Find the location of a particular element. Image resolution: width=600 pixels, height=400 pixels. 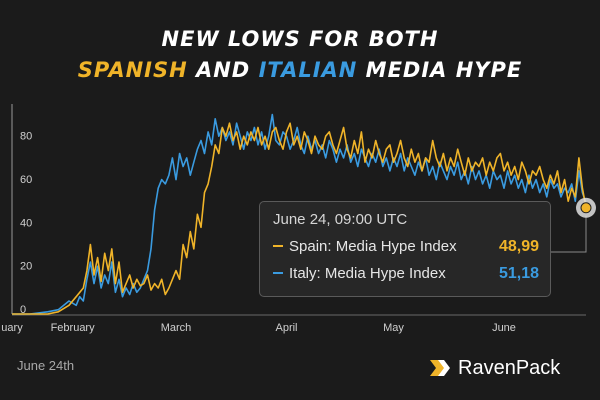

tooltip-connector-line is located at coordinates (569, 234).